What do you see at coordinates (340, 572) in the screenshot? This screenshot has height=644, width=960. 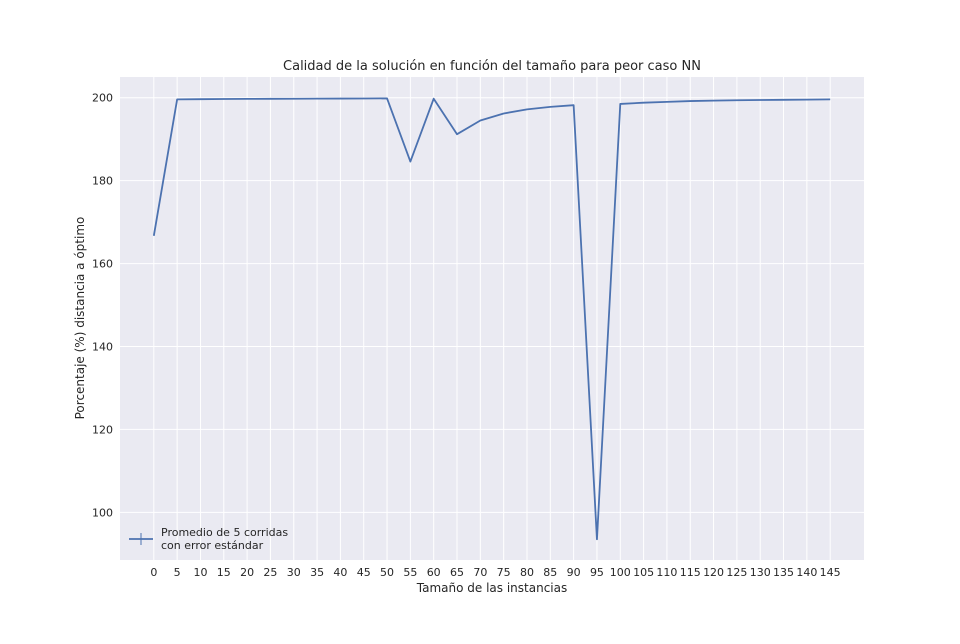 I see `x-tick-label: 40` at bounding box center [340, 572].